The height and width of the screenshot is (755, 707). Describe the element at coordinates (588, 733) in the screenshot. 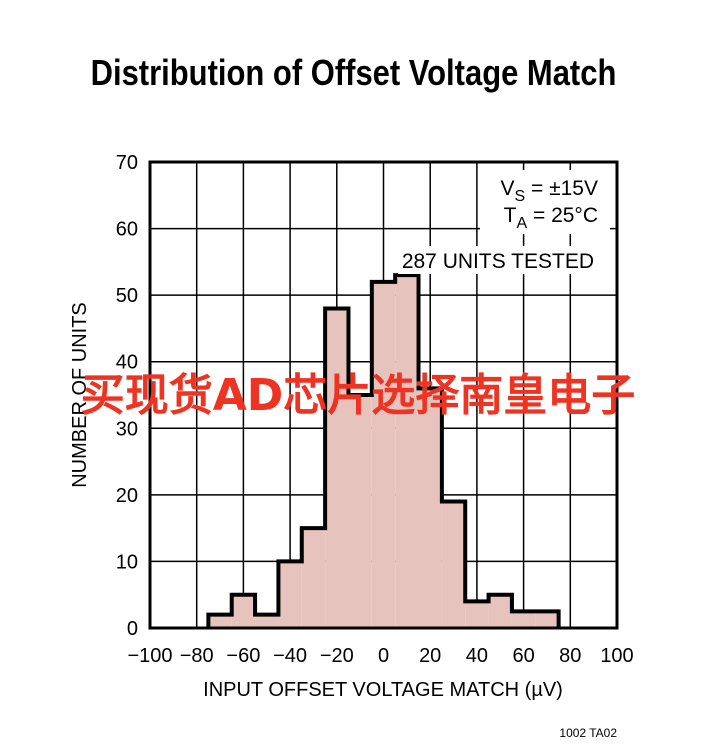

I see `figure-id: 1002 TA02` at that location.